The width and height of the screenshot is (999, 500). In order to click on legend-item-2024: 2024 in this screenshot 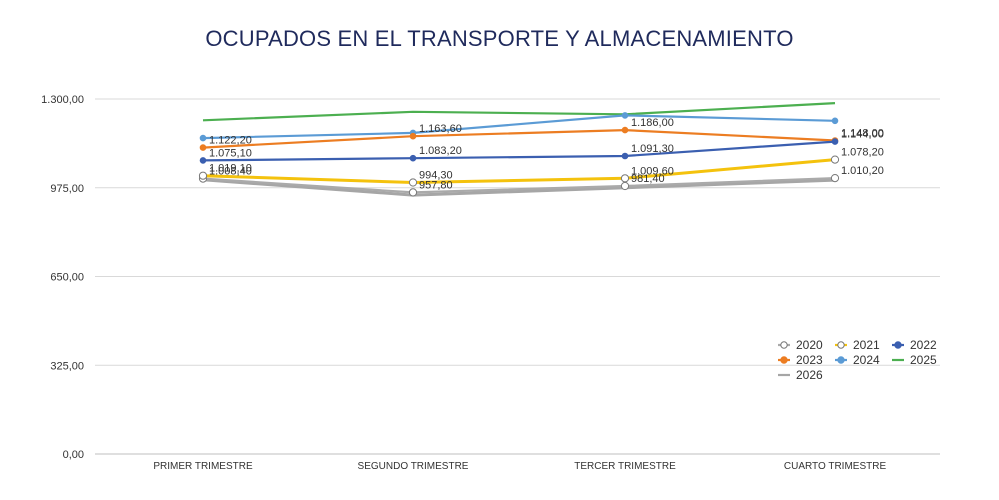, I will do `click(857, 360)`.